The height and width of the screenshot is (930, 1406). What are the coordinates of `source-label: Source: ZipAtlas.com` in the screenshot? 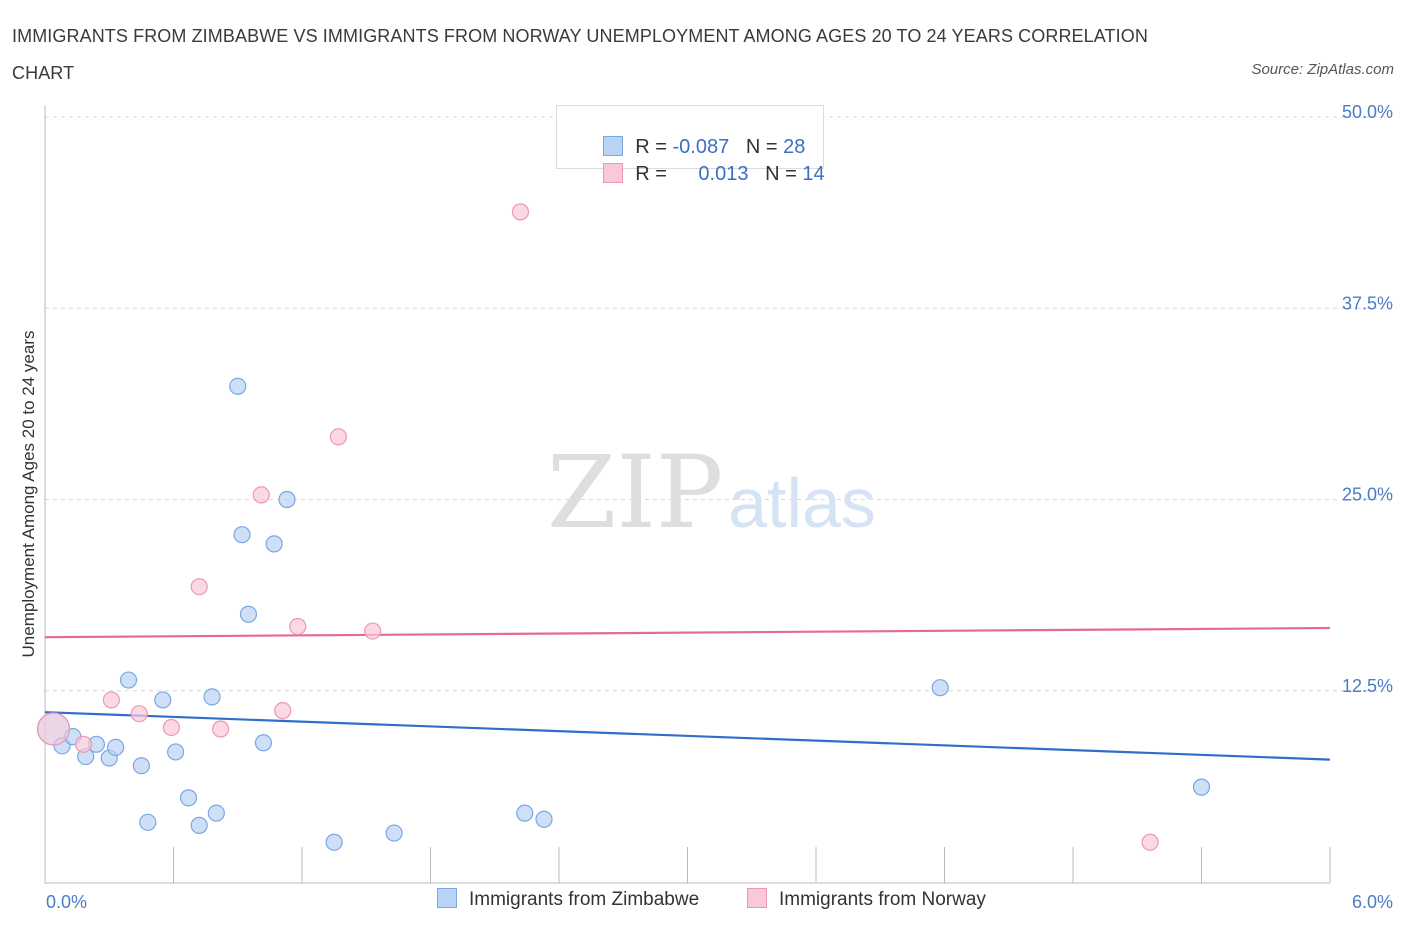 It's located at (1322, 69).